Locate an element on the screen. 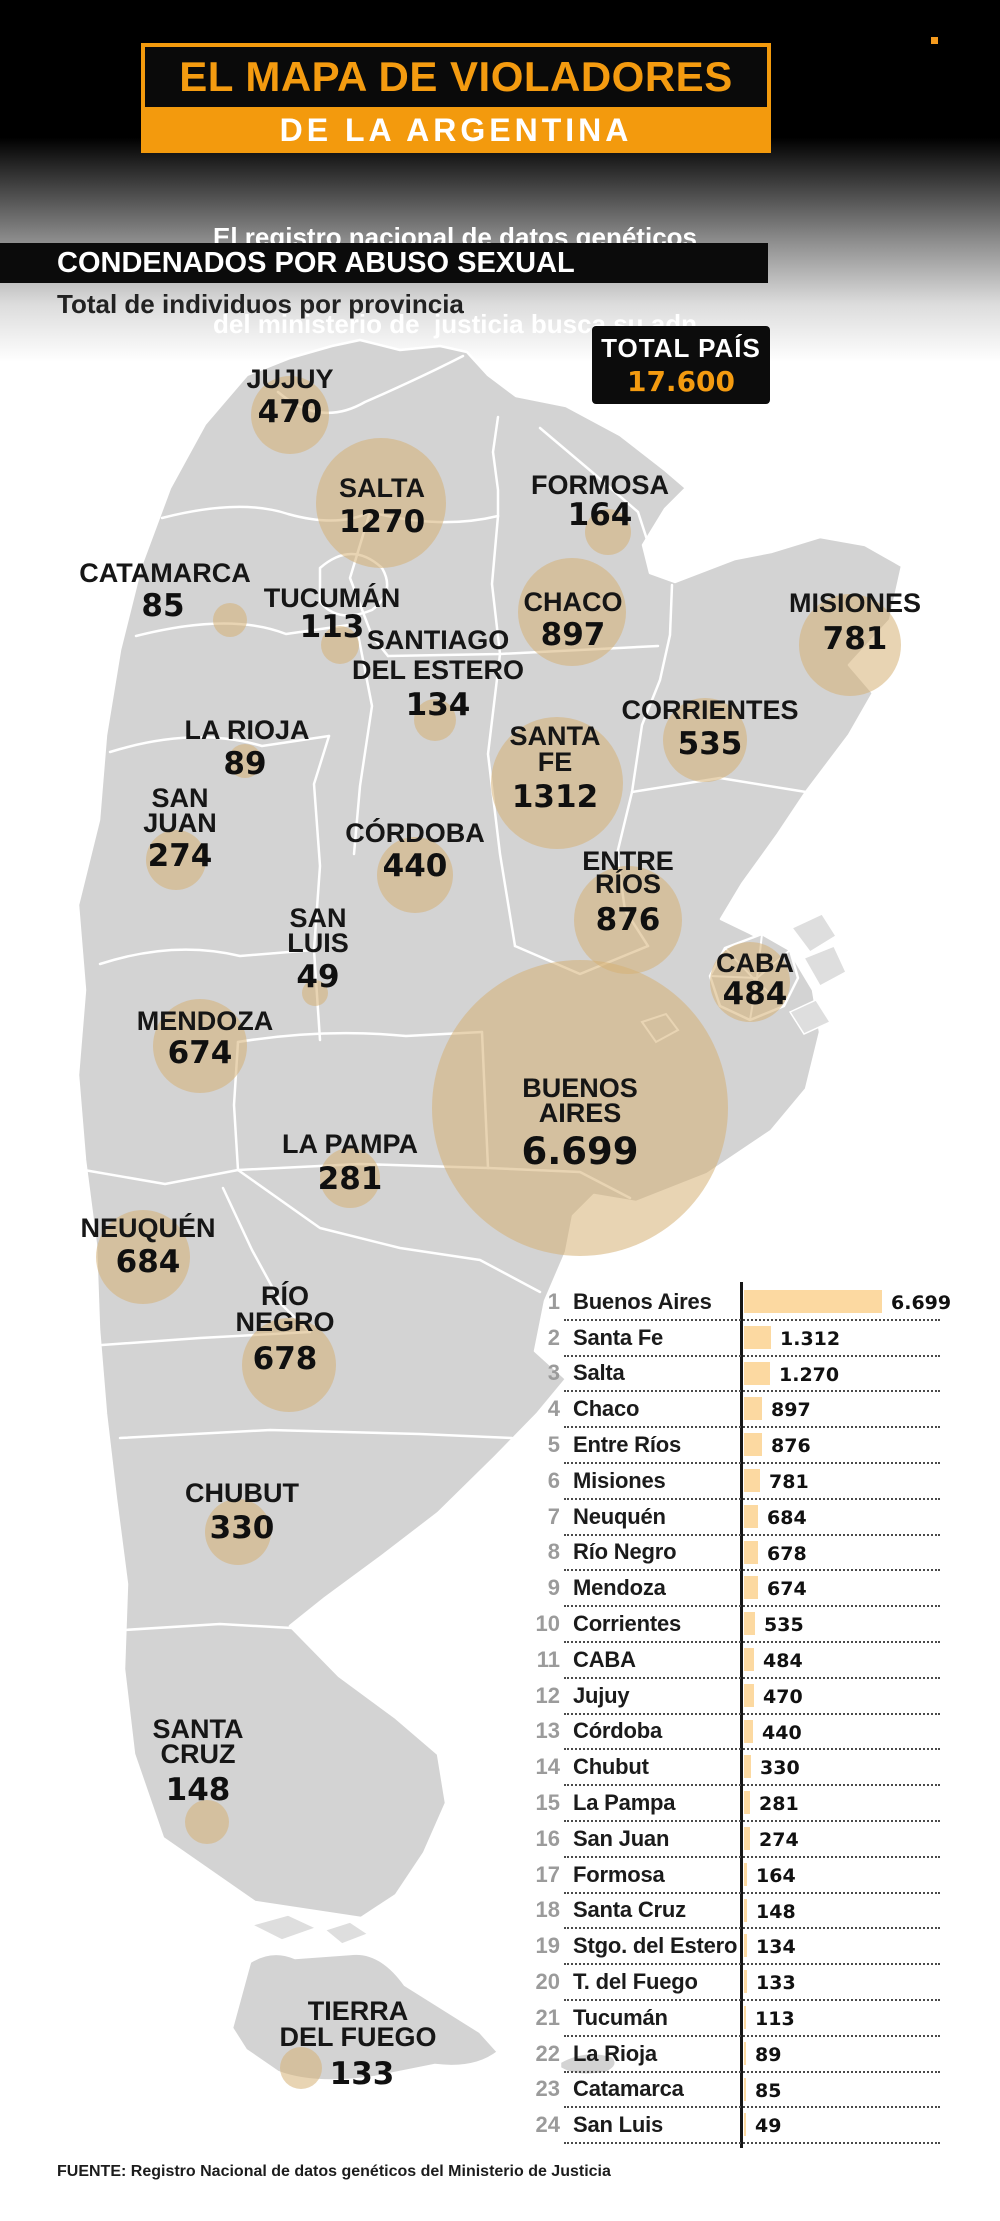 The height and width of the screenshot is (2221, 1000). bubble-caba is located at coordinates (750, 982).